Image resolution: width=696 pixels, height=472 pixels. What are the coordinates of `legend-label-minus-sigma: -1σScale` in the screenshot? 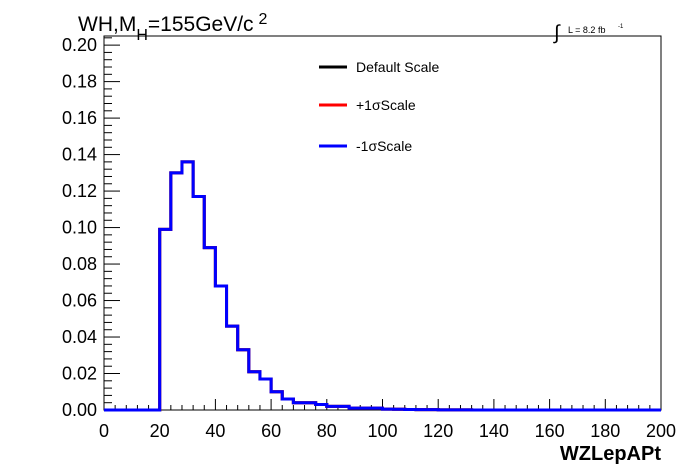 It's located at (384, 146).